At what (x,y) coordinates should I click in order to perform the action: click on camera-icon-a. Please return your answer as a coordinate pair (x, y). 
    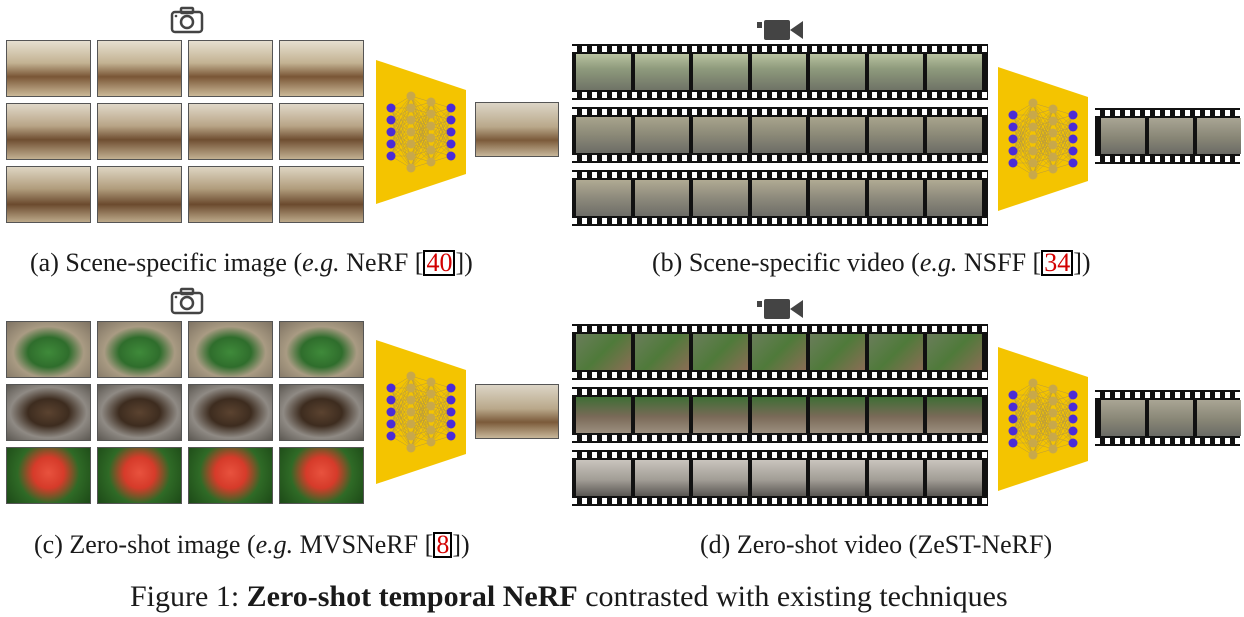
    Looking at the image, I should click on (187, 20).